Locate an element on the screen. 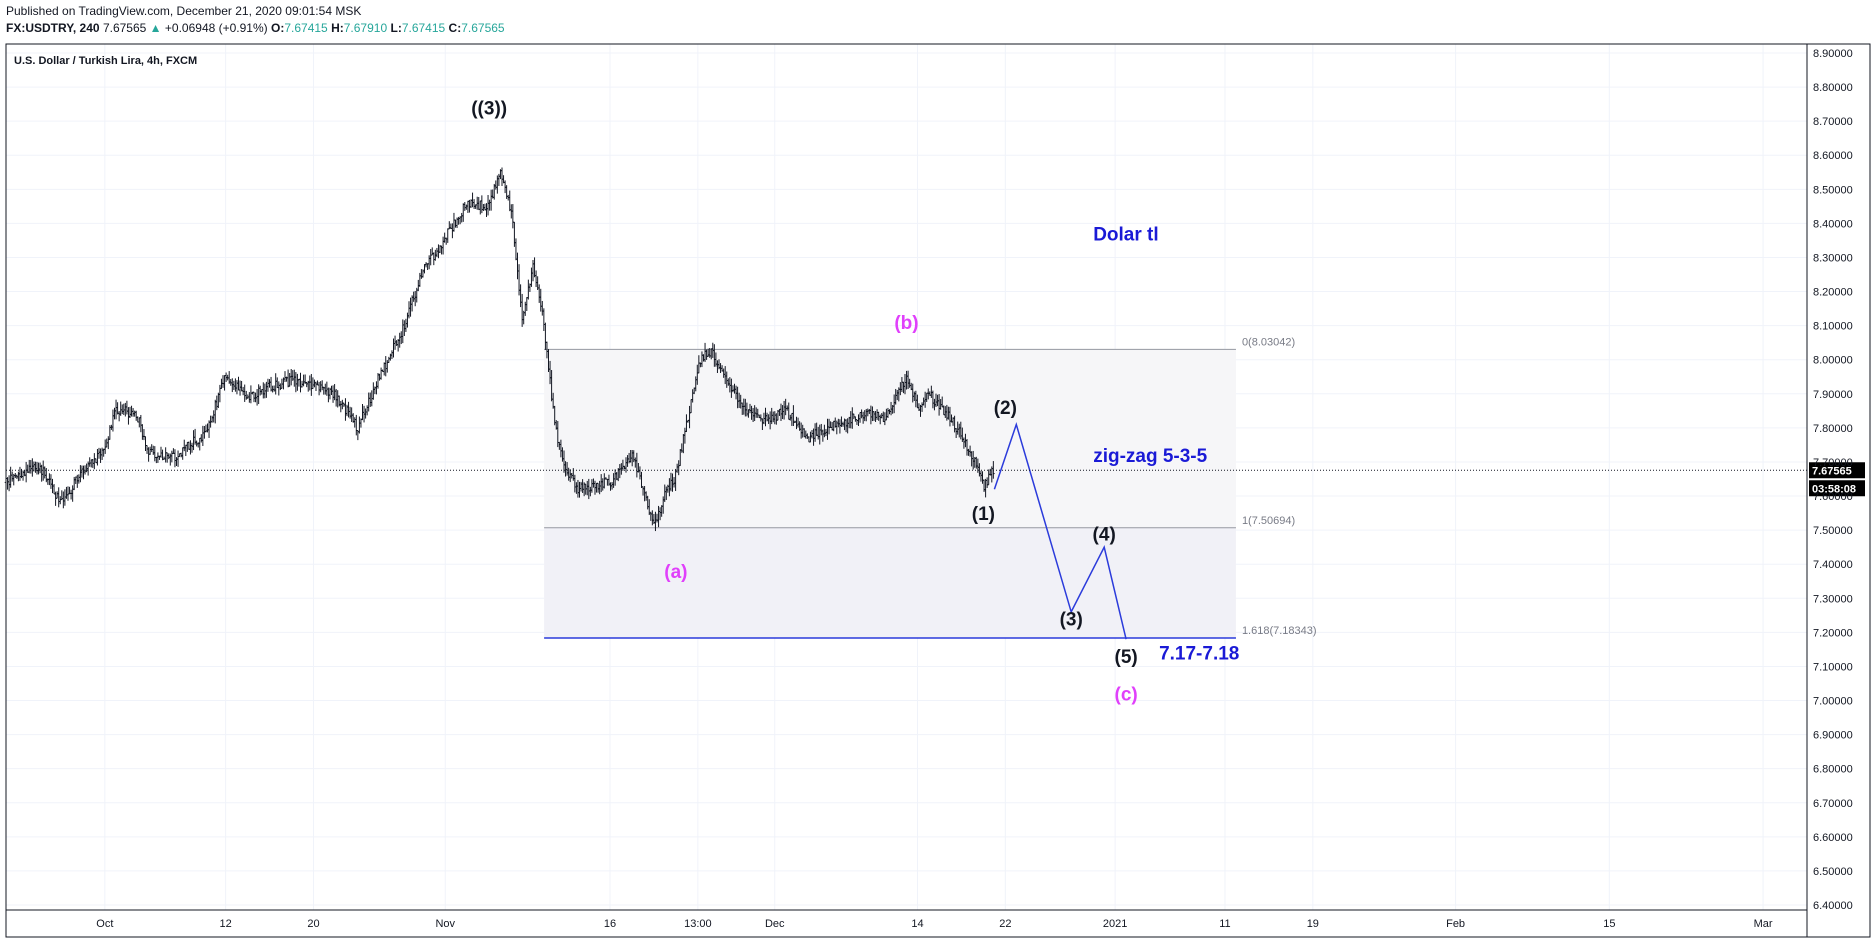 The image size is (1876, 943). price-tick-label: 7.60000 is located at coordinates (1833, 497).